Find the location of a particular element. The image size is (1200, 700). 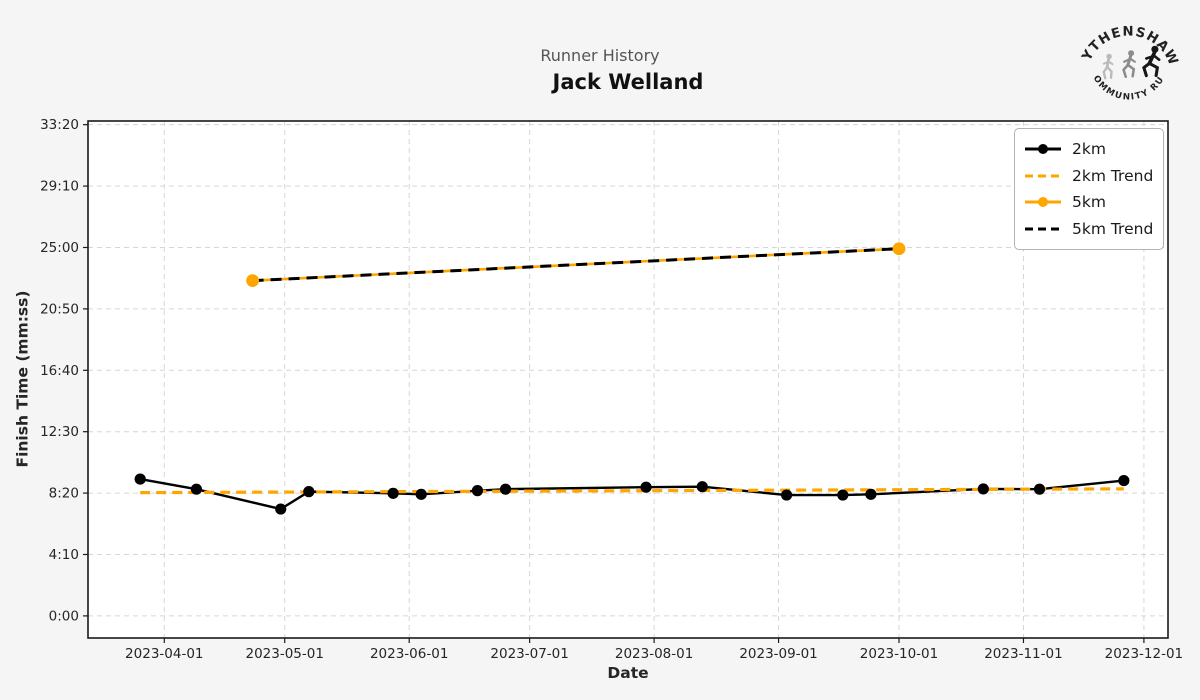

x-axis-label: Date is located at coordinates (628, 673).